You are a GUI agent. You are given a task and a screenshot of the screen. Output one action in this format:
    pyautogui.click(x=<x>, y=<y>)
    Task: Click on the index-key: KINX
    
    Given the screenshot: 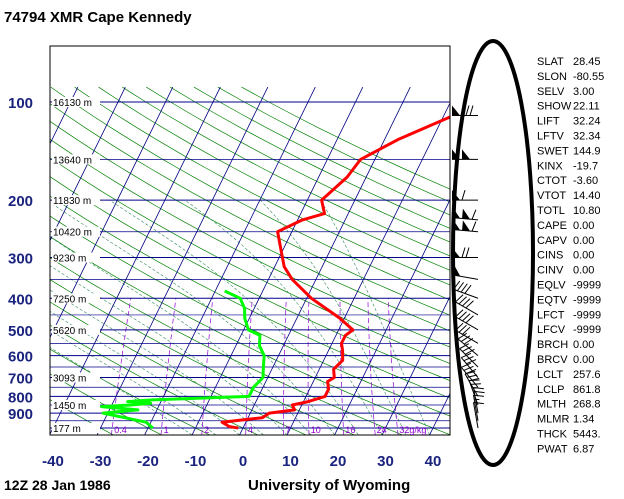 What is the action you would take?
    pyautogui.click(x=550, y=166)
    